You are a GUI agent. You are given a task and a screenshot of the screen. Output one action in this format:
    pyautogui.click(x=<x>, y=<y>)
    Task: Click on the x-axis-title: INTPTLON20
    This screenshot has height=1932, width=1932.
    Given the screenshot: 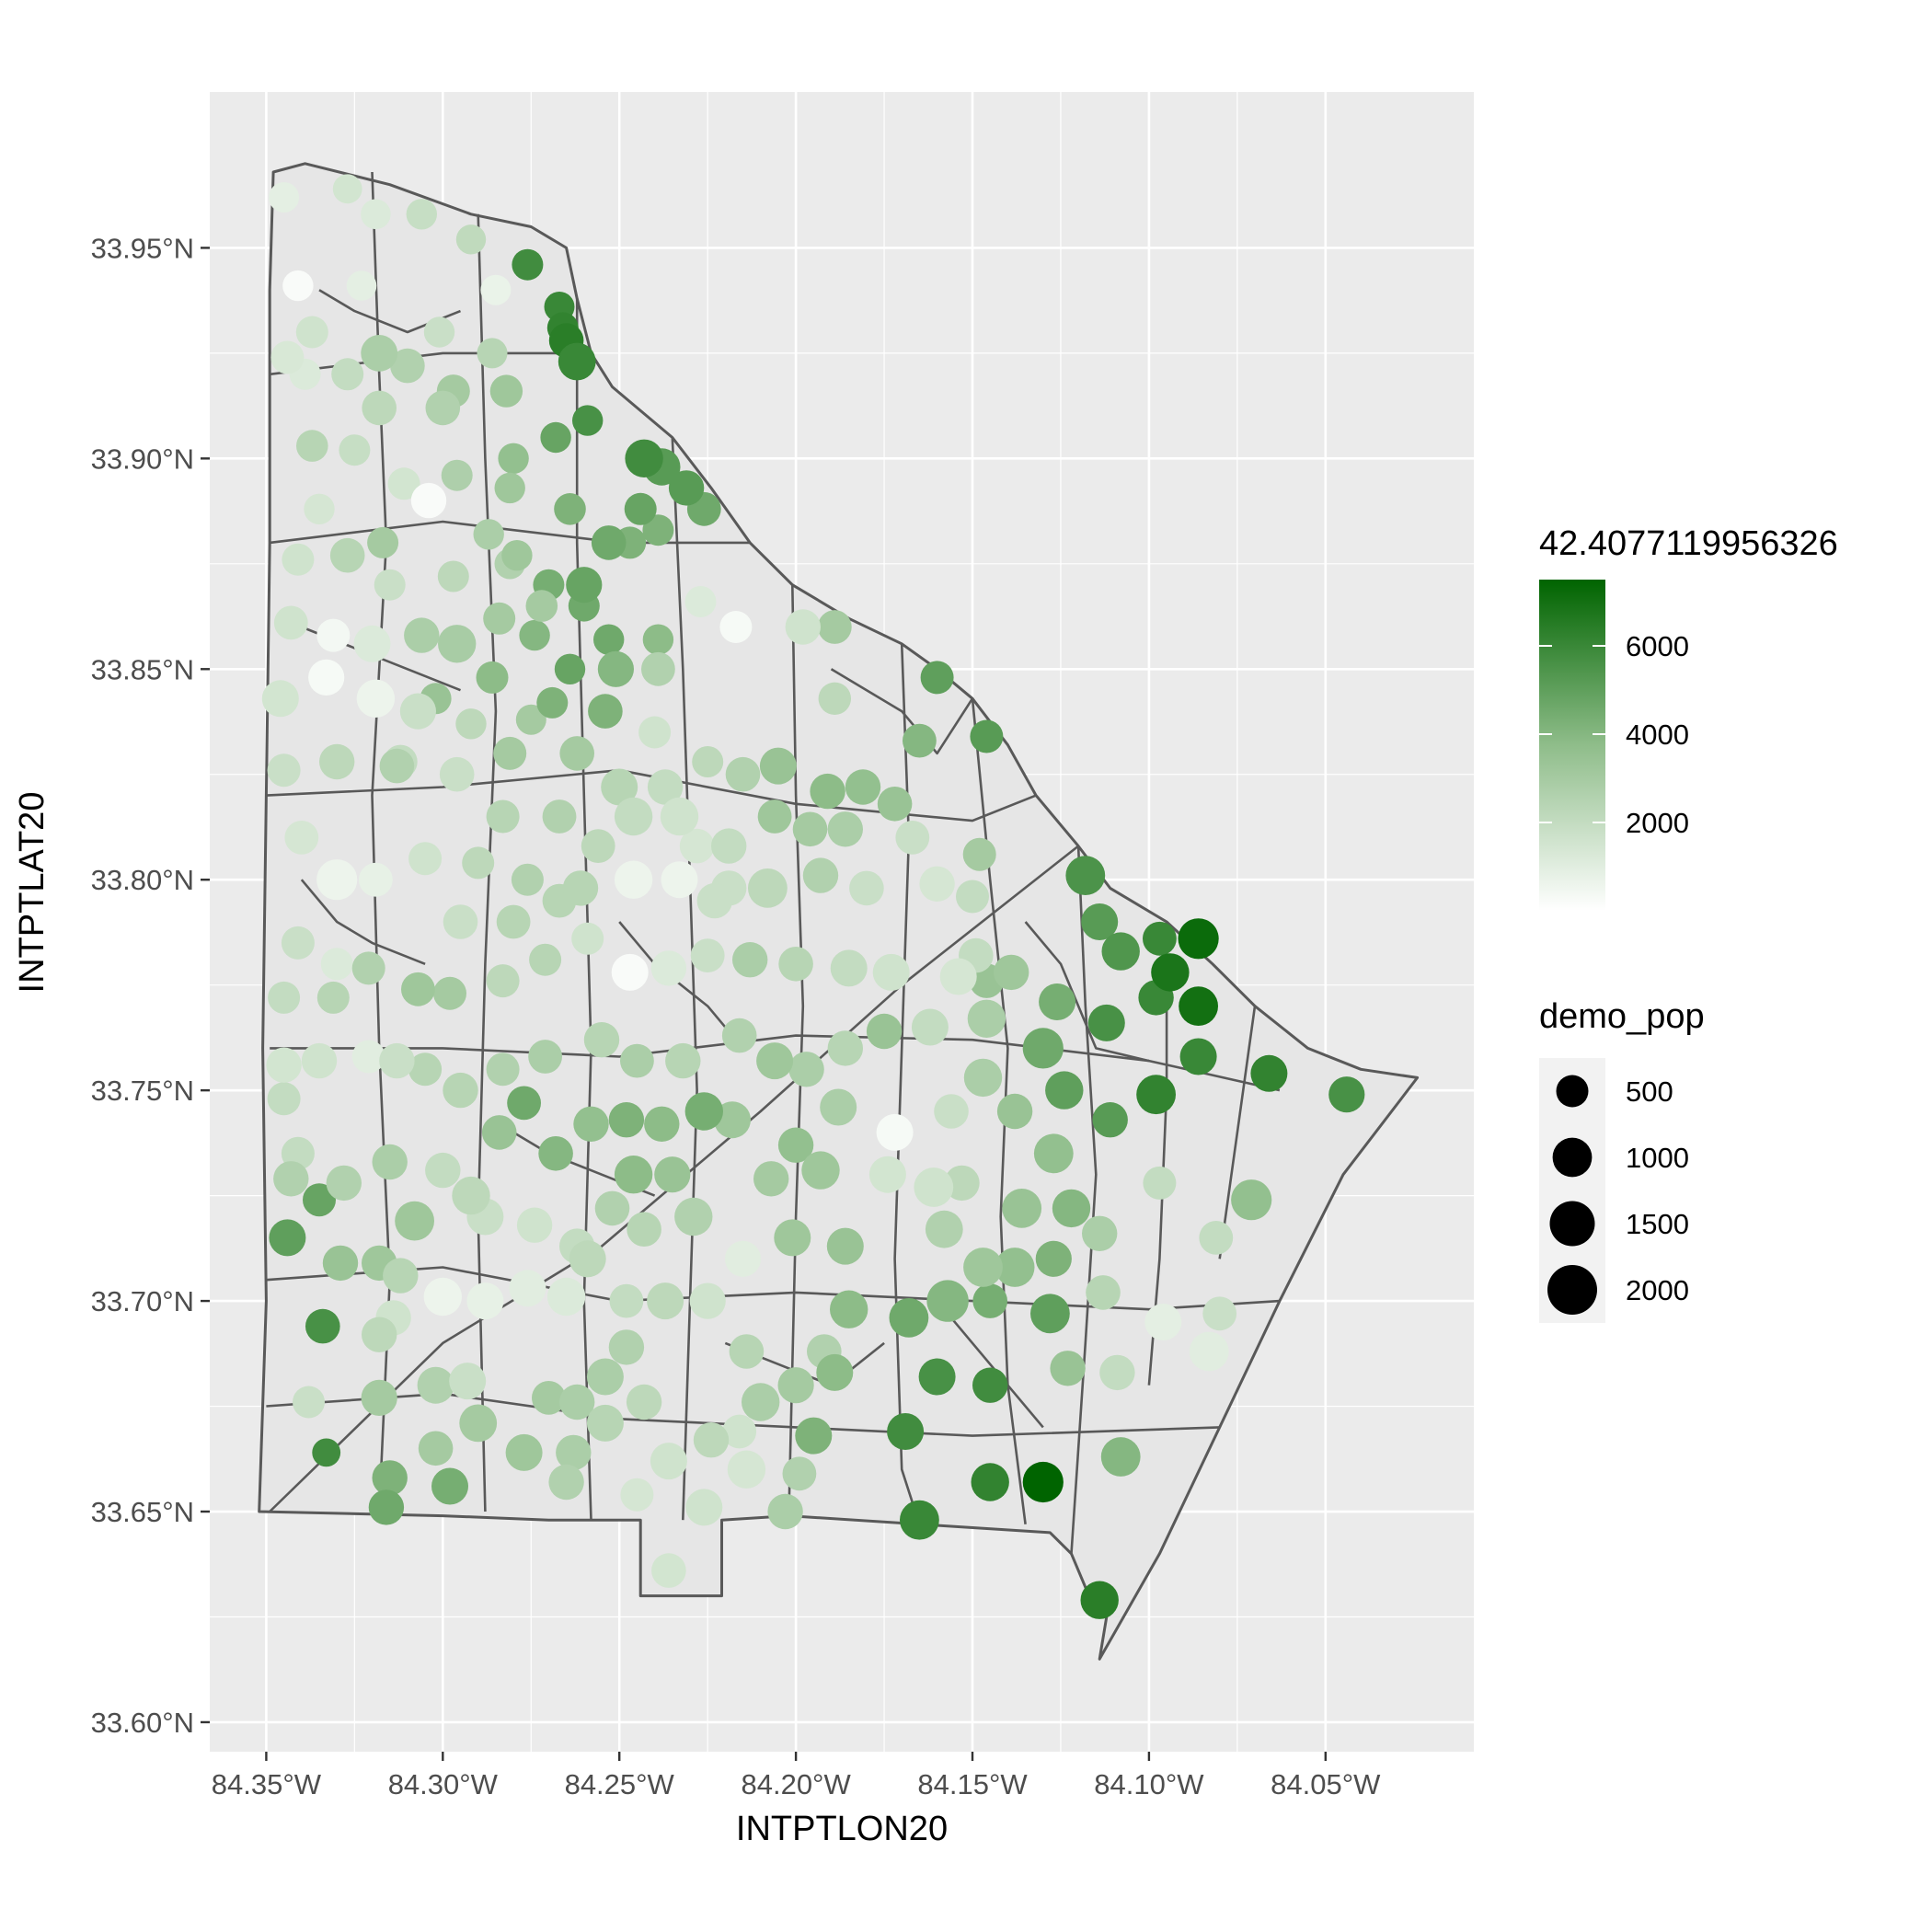 What is the action you would take?
    pyautogui.click(x=842, y=1829)
    